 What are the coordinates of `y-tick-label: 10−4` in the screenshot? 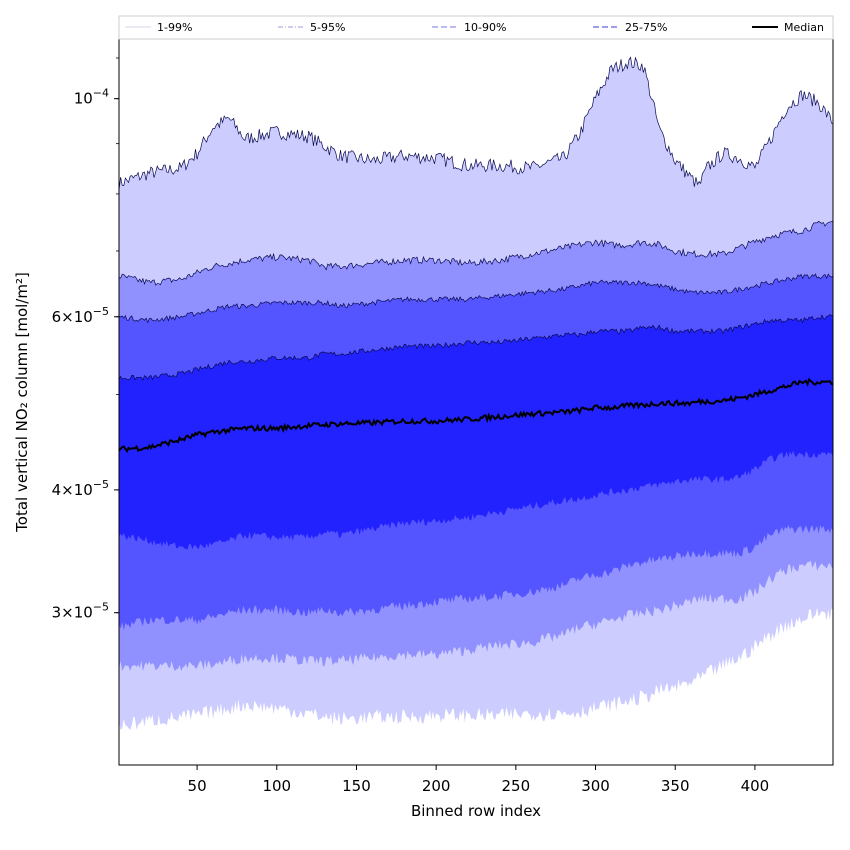 It's located at (91, 97).